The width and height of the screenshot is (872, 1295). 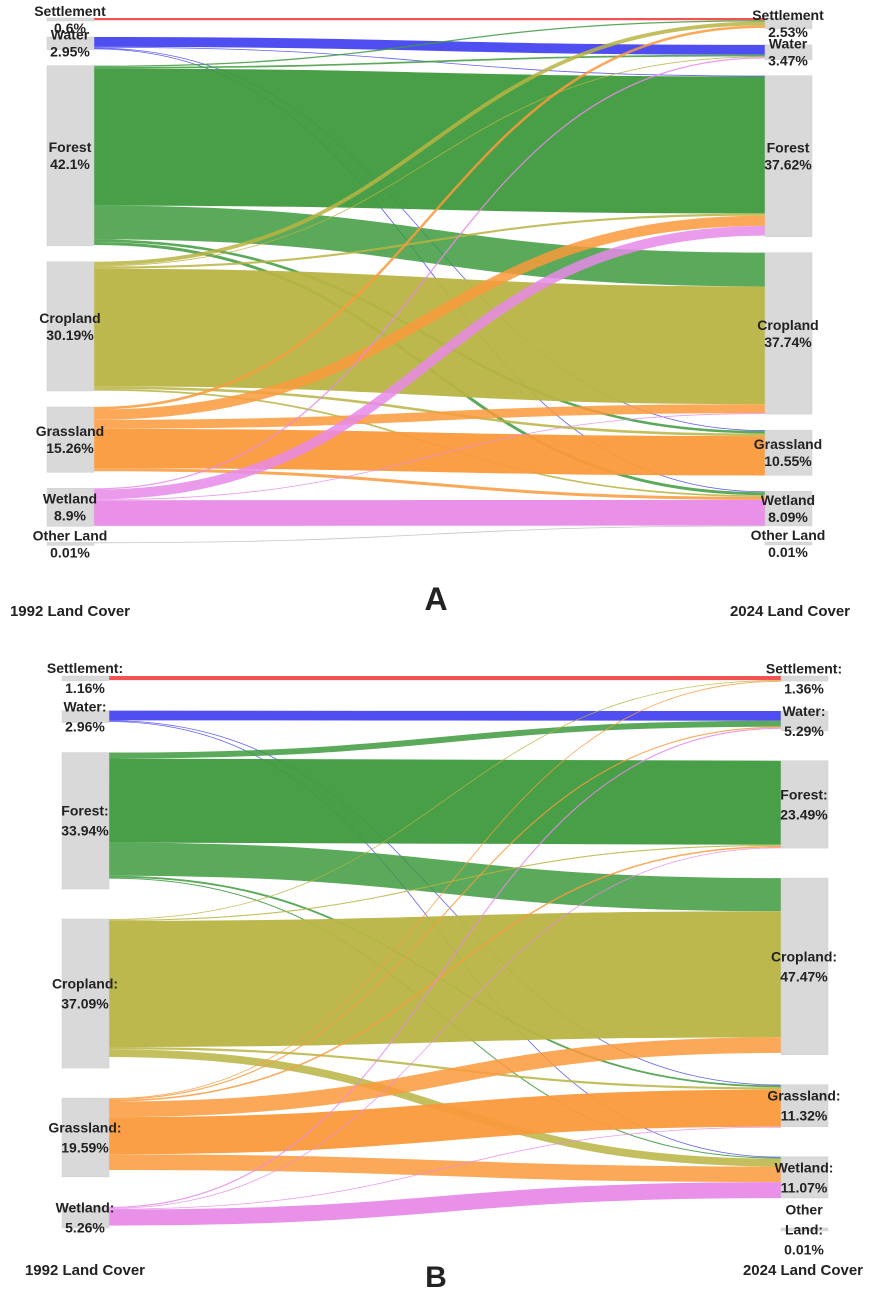 What do you see at coordinates (429, 534) in the screenshot?
I see `flow-other-land-to-wetland` at bounding box center [429, 534].